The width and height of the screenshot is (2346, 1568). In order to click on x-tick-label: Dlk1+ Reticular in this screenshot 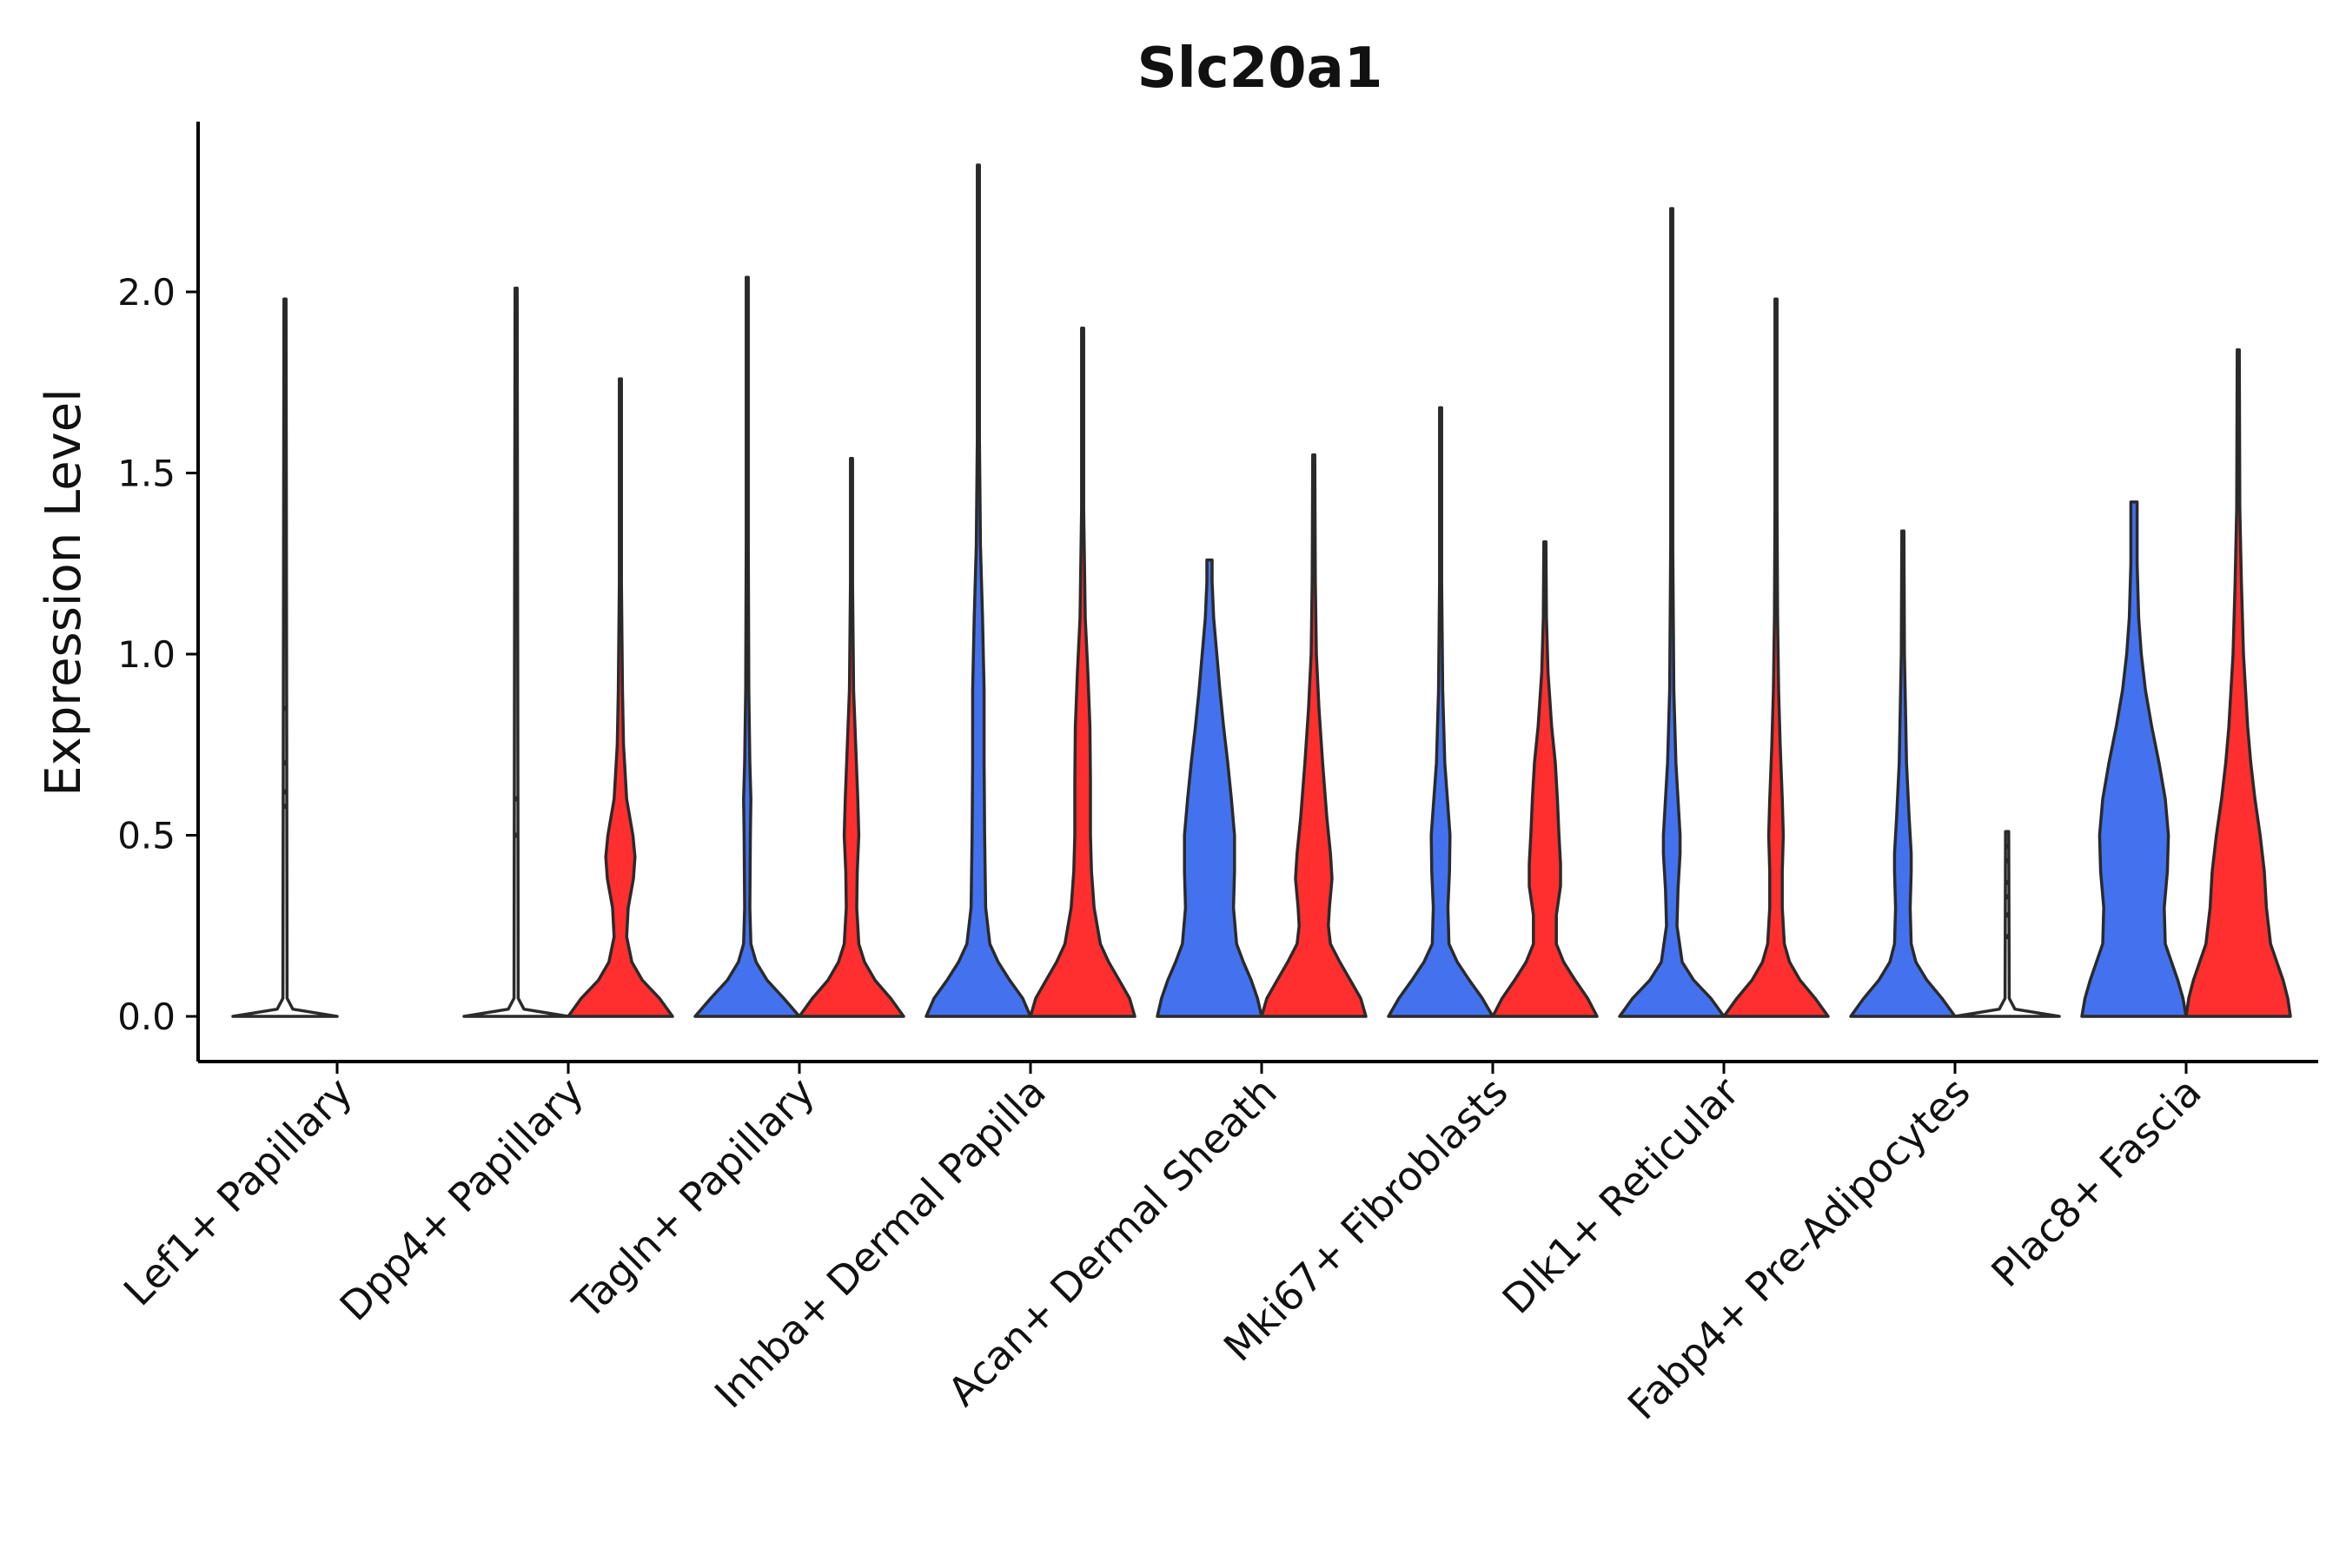, I will do `click(1621, 1195)`.